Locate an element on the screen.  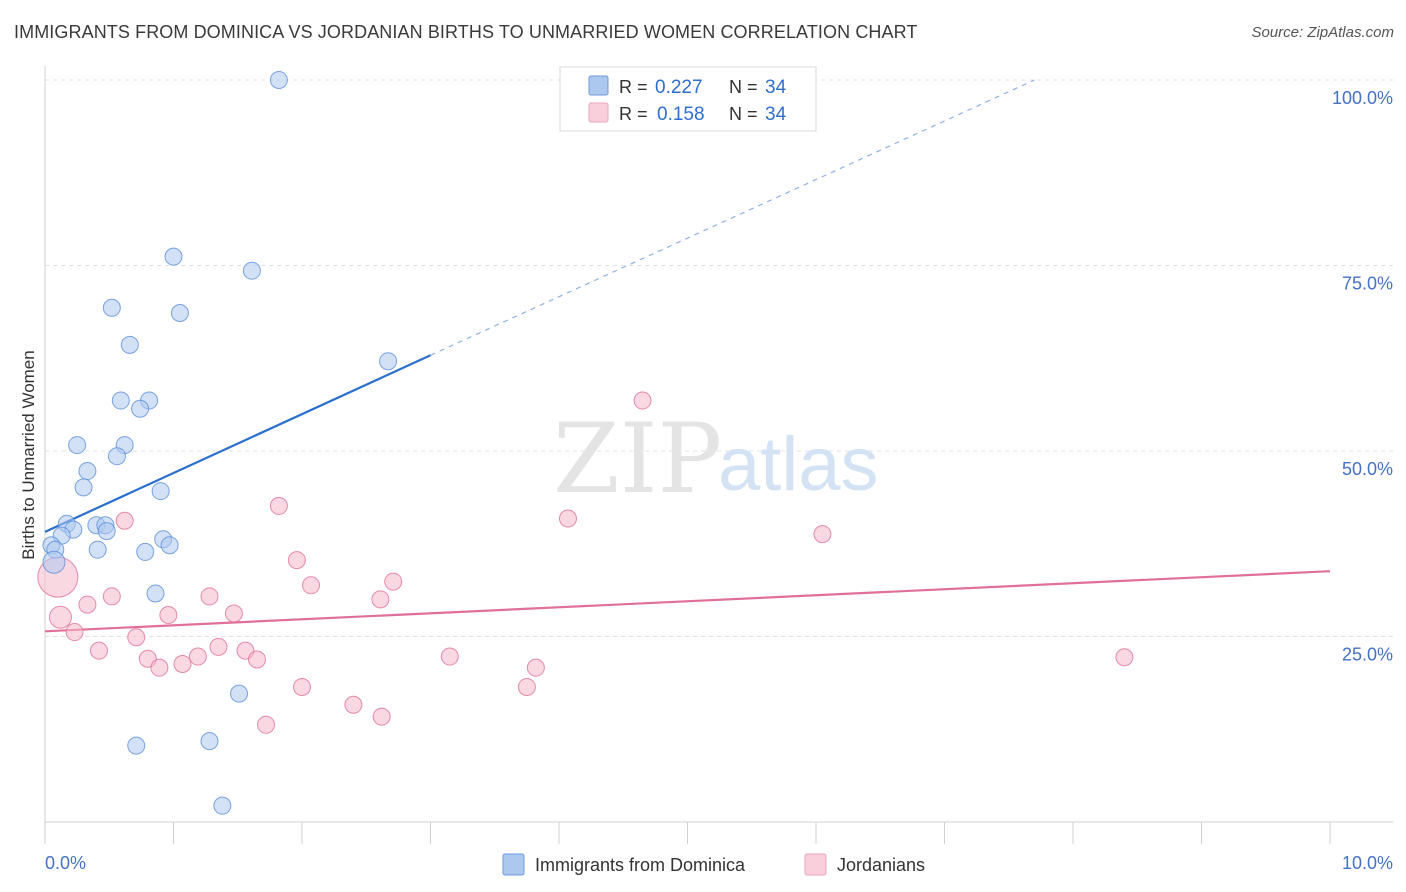
trend-line-dominica-extension is located at coordinates (732, 217).